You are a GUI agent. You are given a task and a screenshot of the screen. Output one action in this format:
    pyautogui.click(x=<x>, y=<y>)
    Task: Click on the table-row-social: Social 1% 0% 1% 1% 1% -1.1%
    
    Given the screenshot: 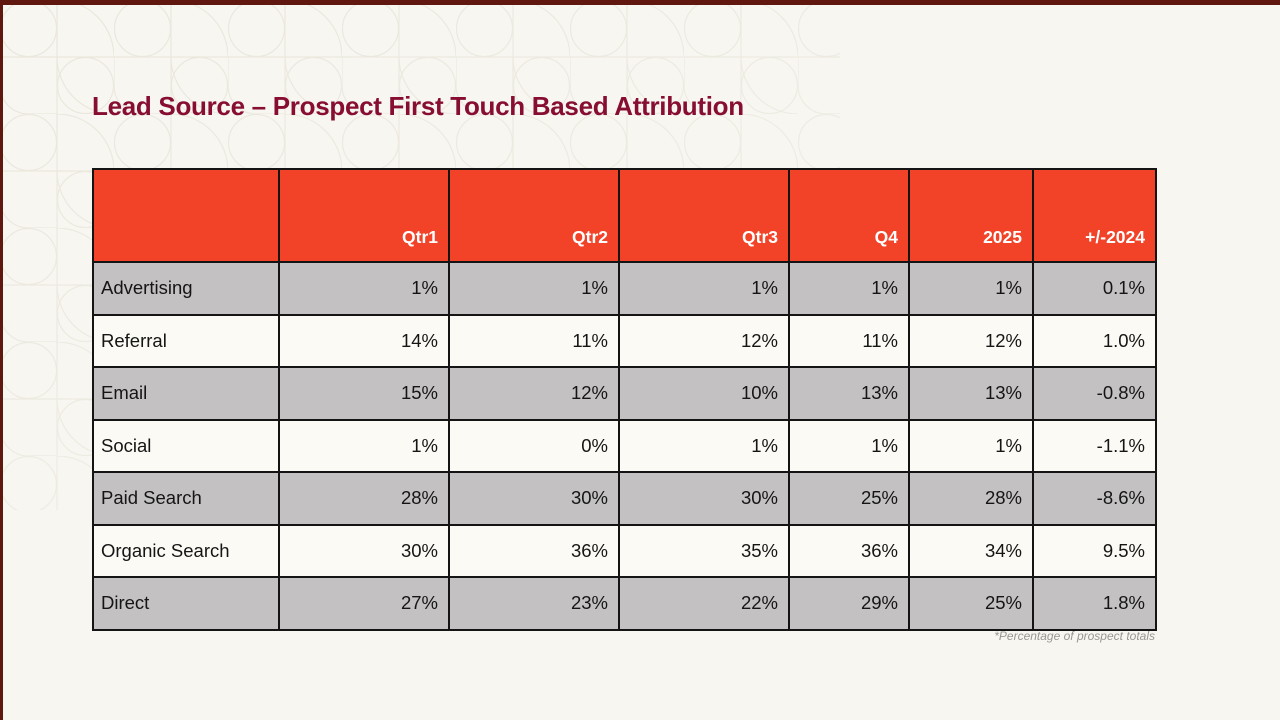 What is the action you would take?
    pyautogui.click(x=624, y=445)
    